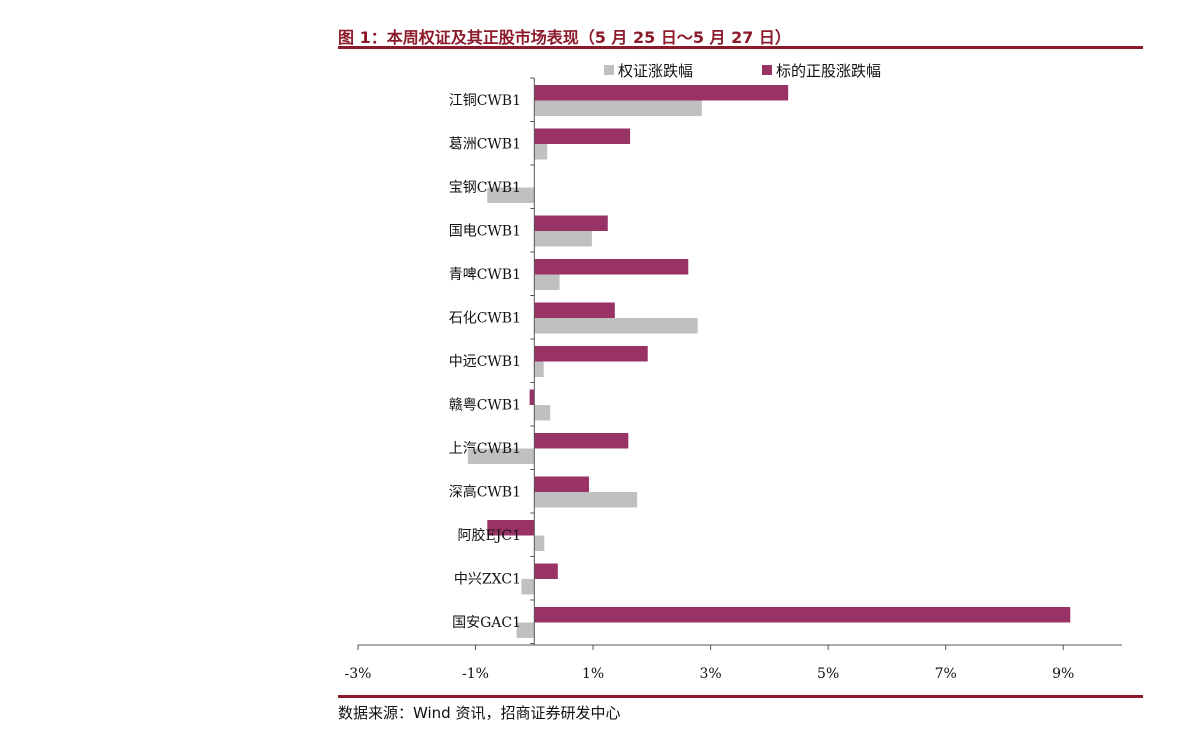 This screenshot has width=1191, height=740. I want to click on x-tick-label: 9%, so click(1063, 674).